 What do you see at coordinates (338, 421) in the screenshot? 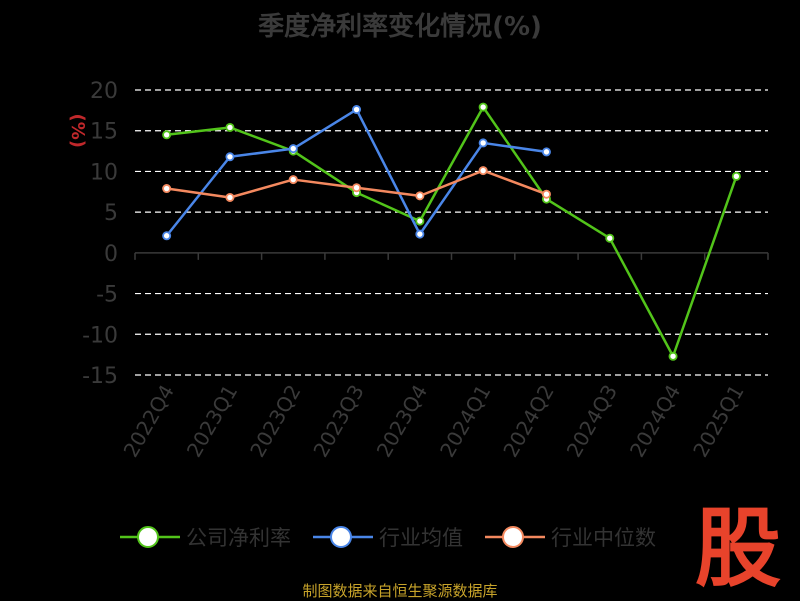
I see `x-tick-label: 2023Q3` at bounding box center [338, 421].